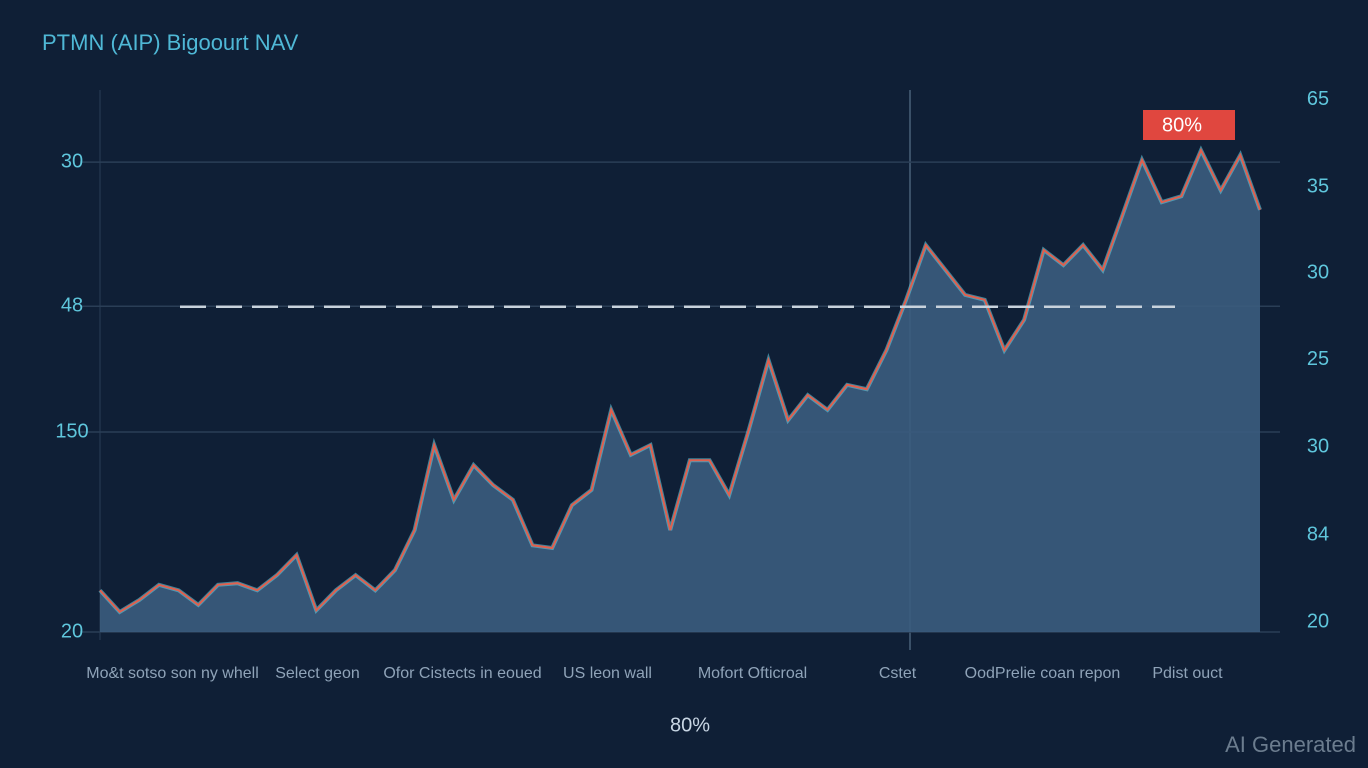 The width and height of the screenshot is (1368, 768). I want to click on x-tick-label: US leon wall, so click(607, 673).